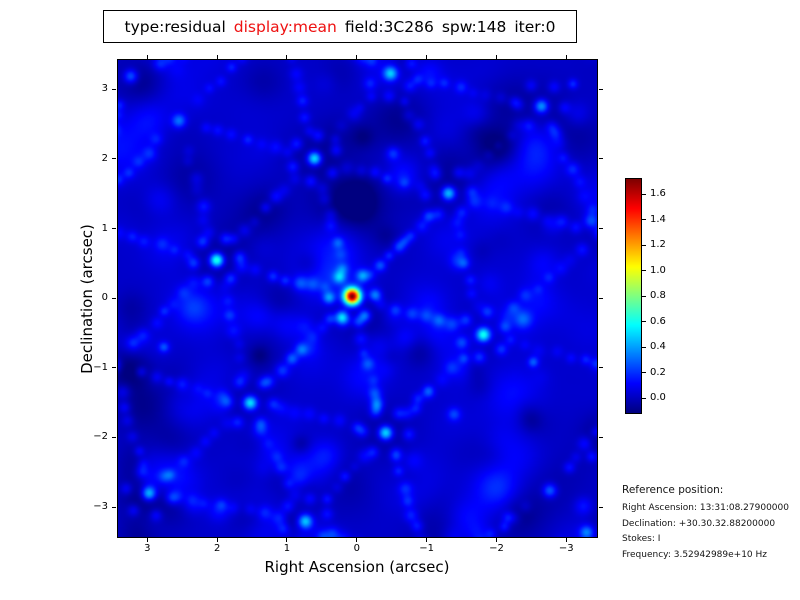  I want to click on x-tick-label: 2, so click(217, 548).